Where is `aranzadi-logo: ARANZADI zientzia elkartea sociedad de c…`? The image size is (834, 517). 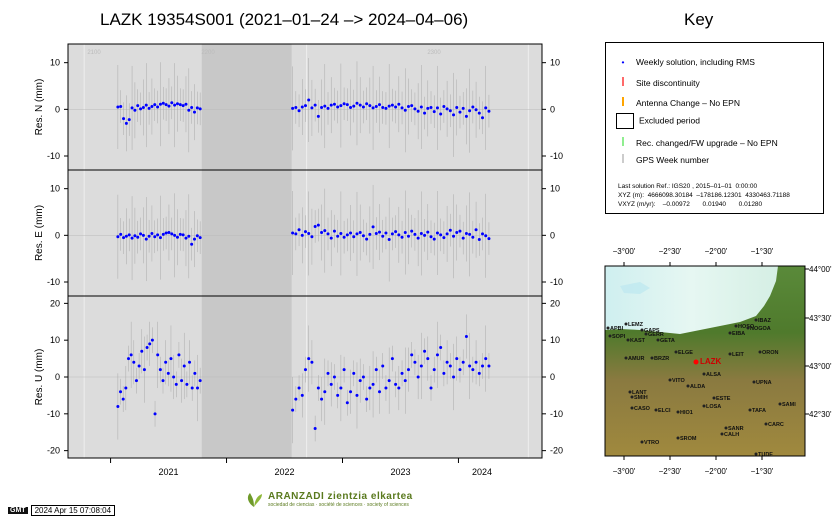 aranzadi-logo: ARANZADI zientzia elkartea sociedad de c… is located at coordinates (328, 500).